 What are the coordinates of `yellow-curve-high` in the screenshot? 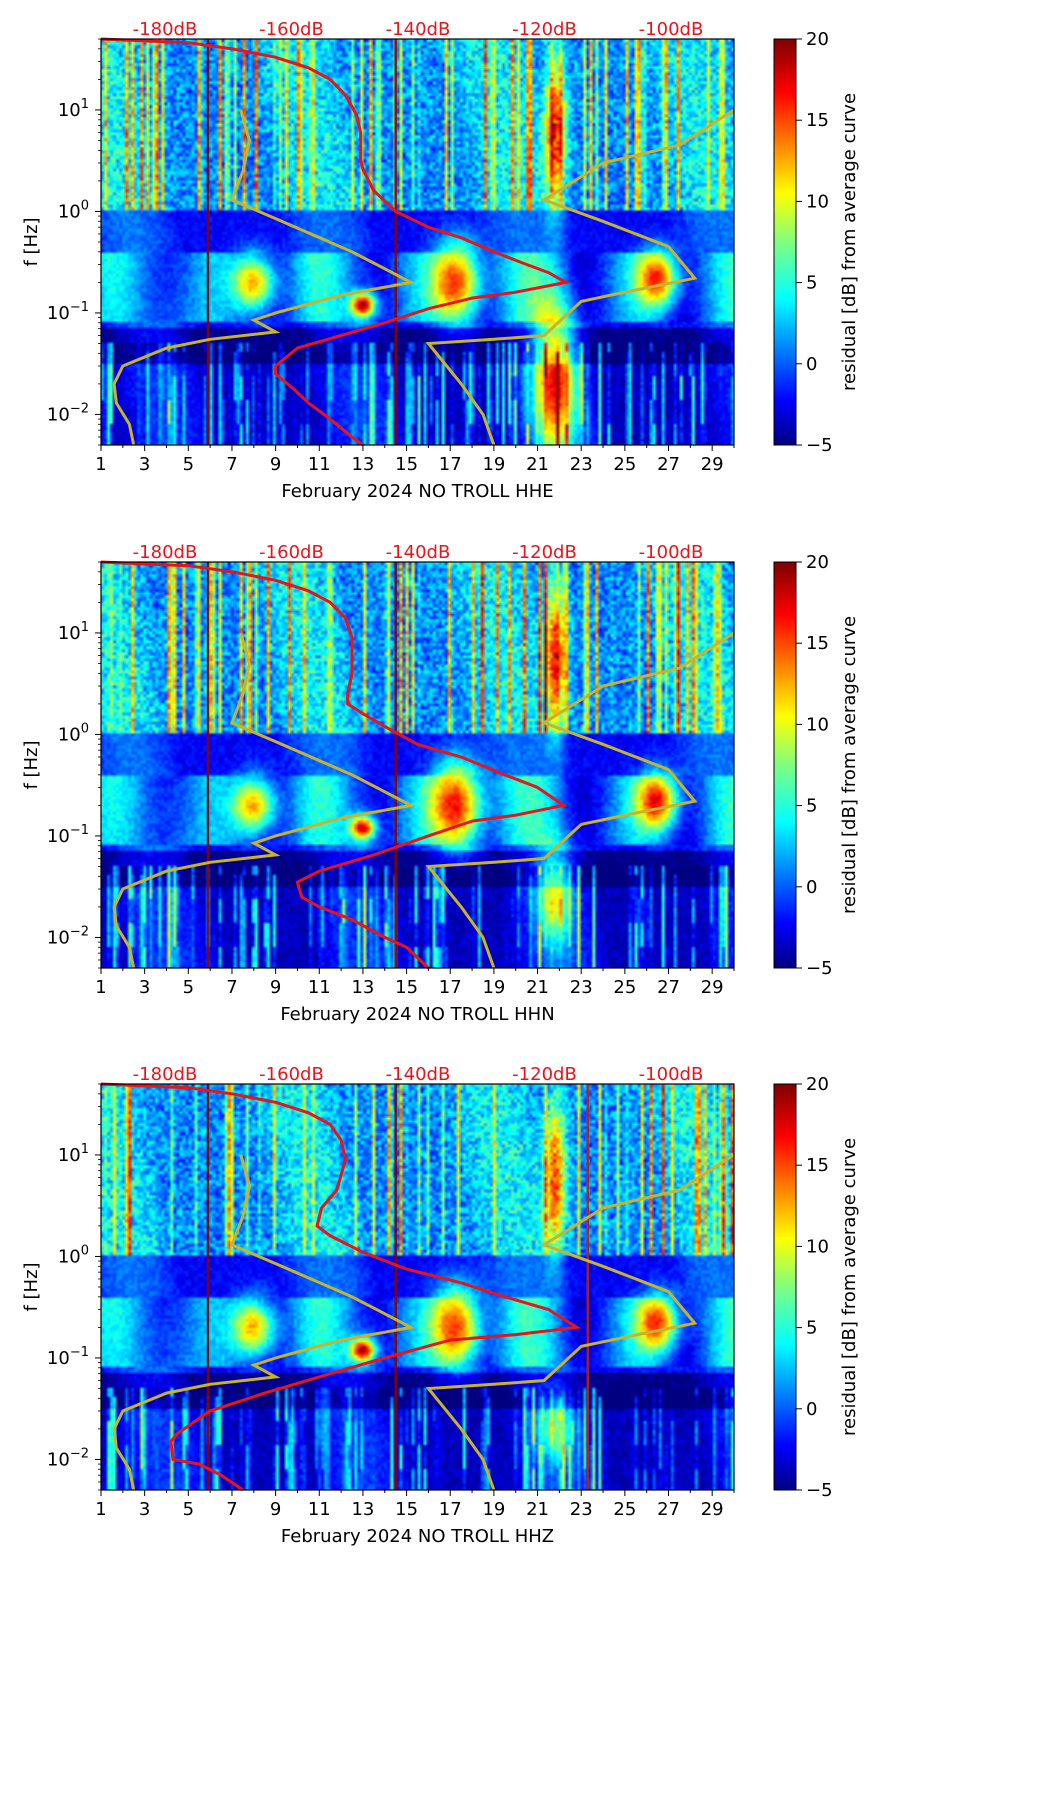 It's located at (580, 1322).